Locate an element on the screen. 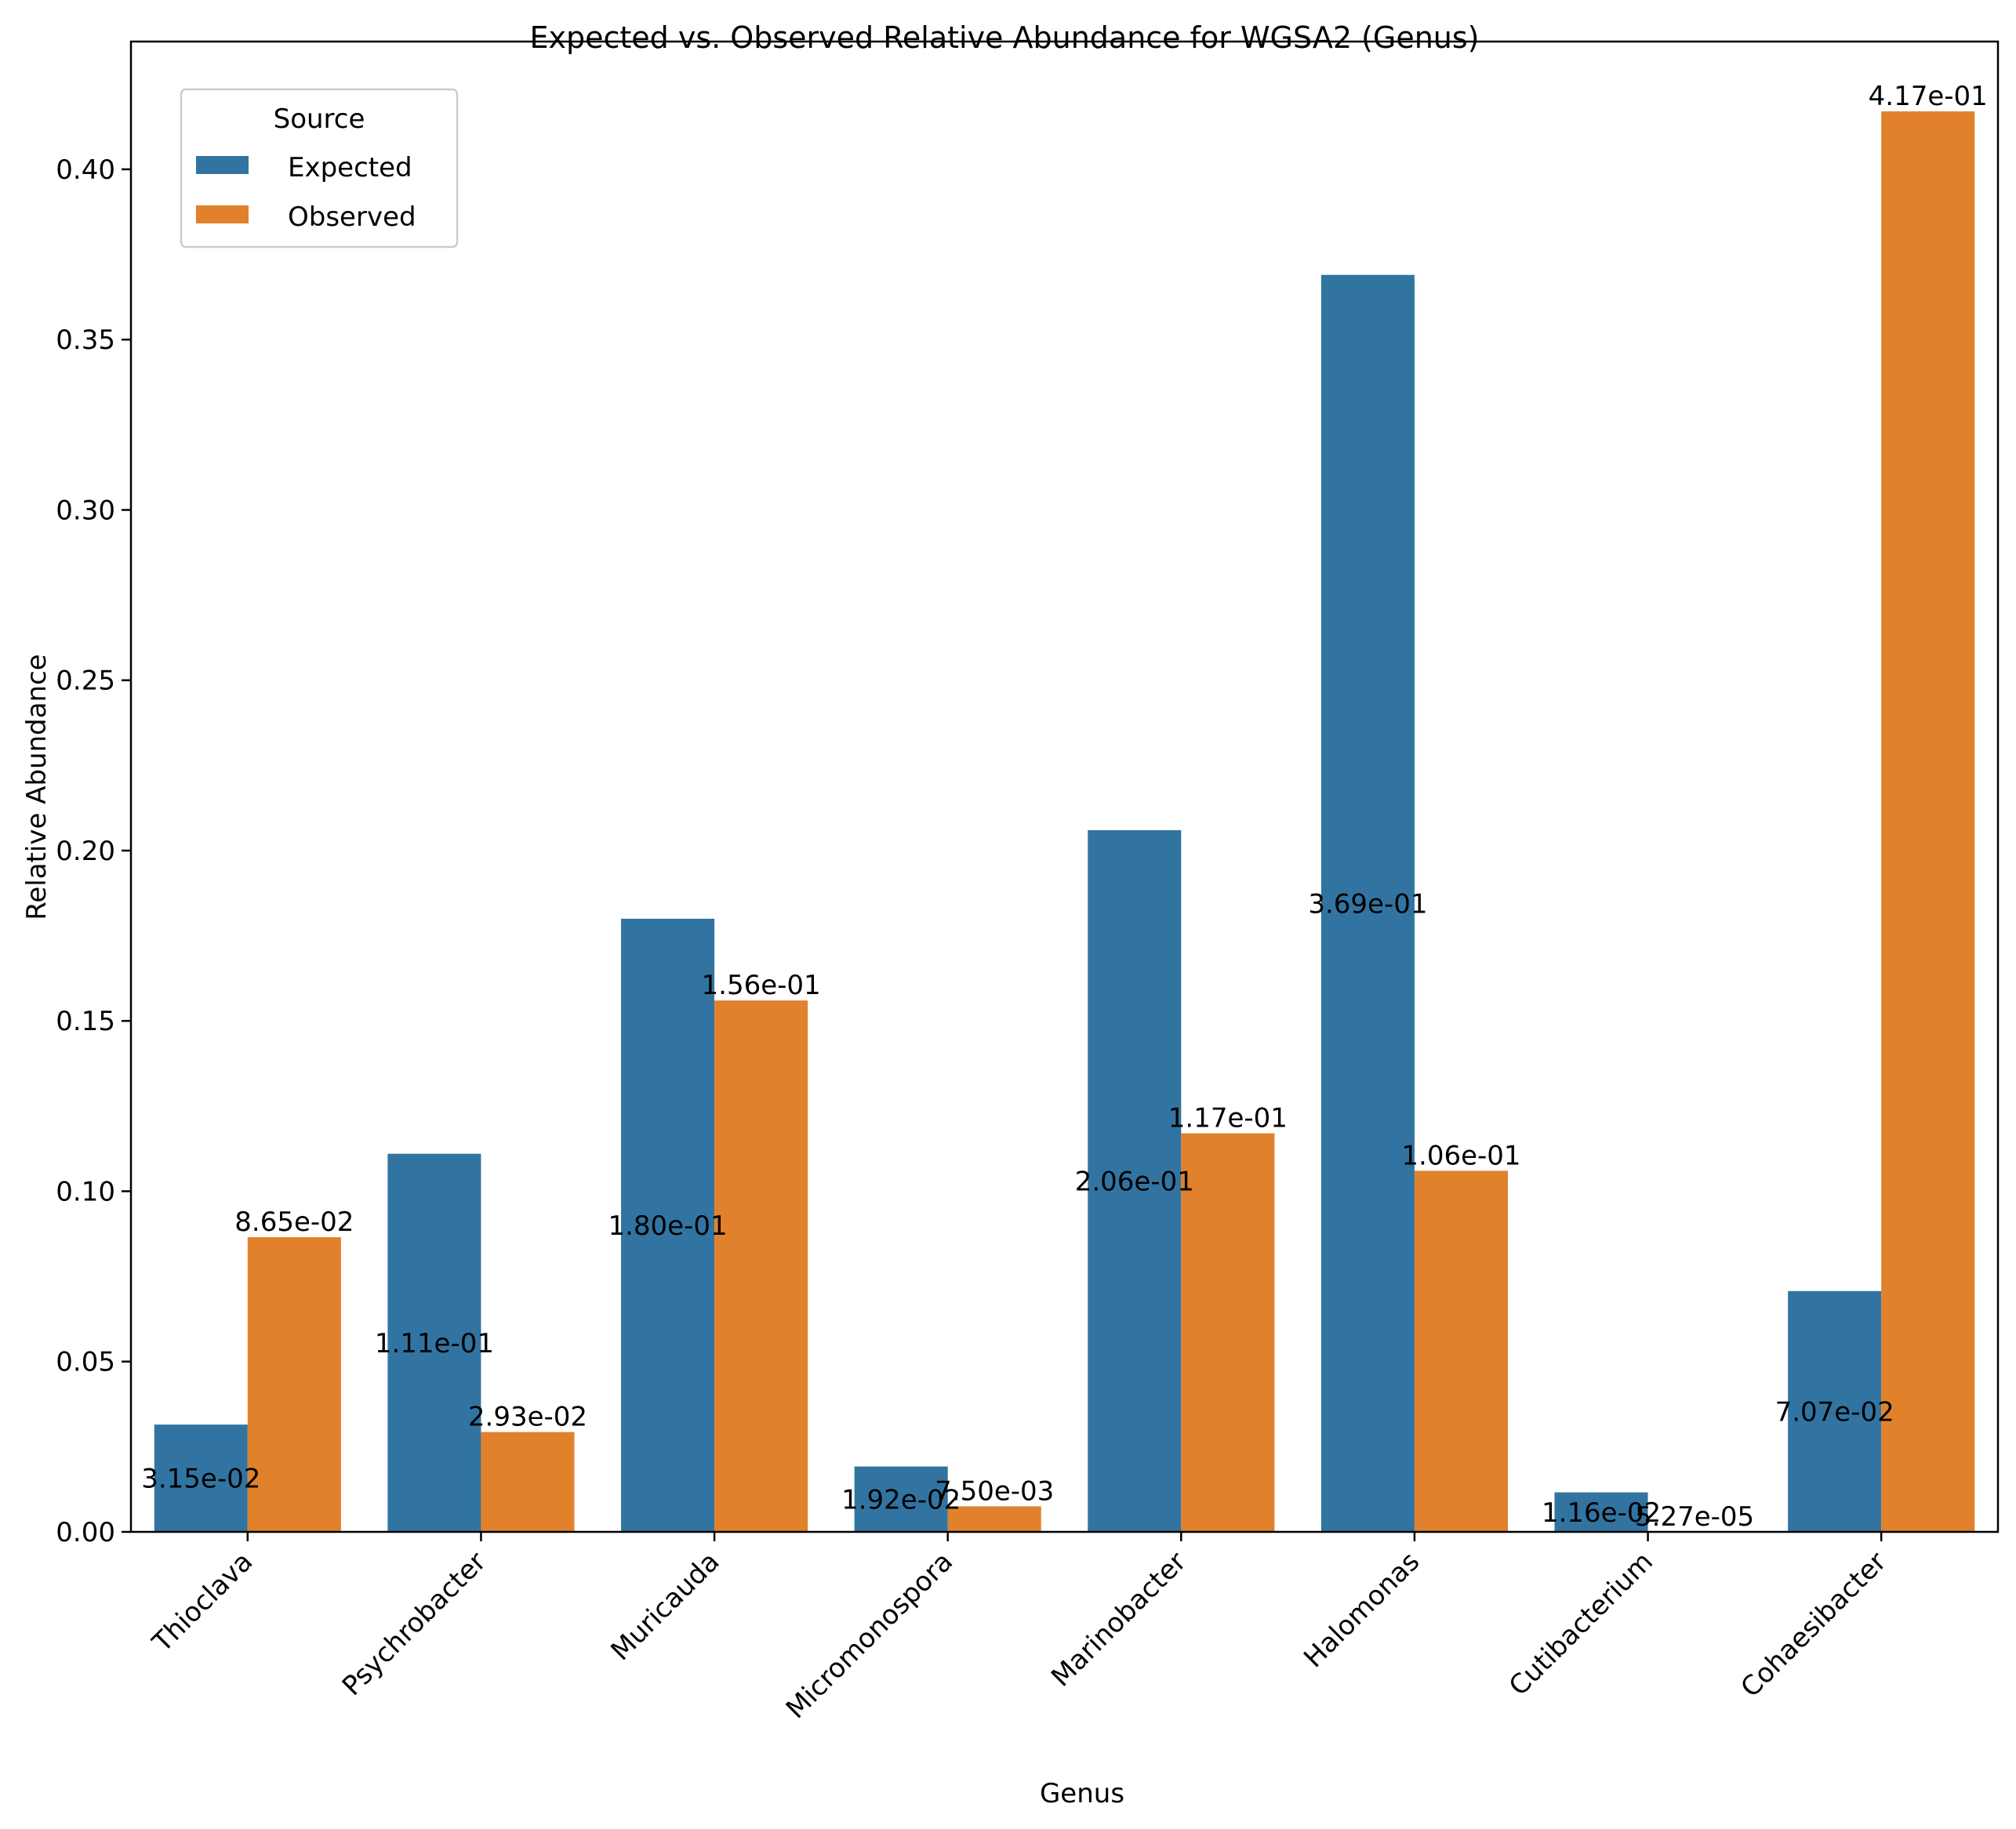  y-tick-label: 0.20 is located at coordinates (85, 852).